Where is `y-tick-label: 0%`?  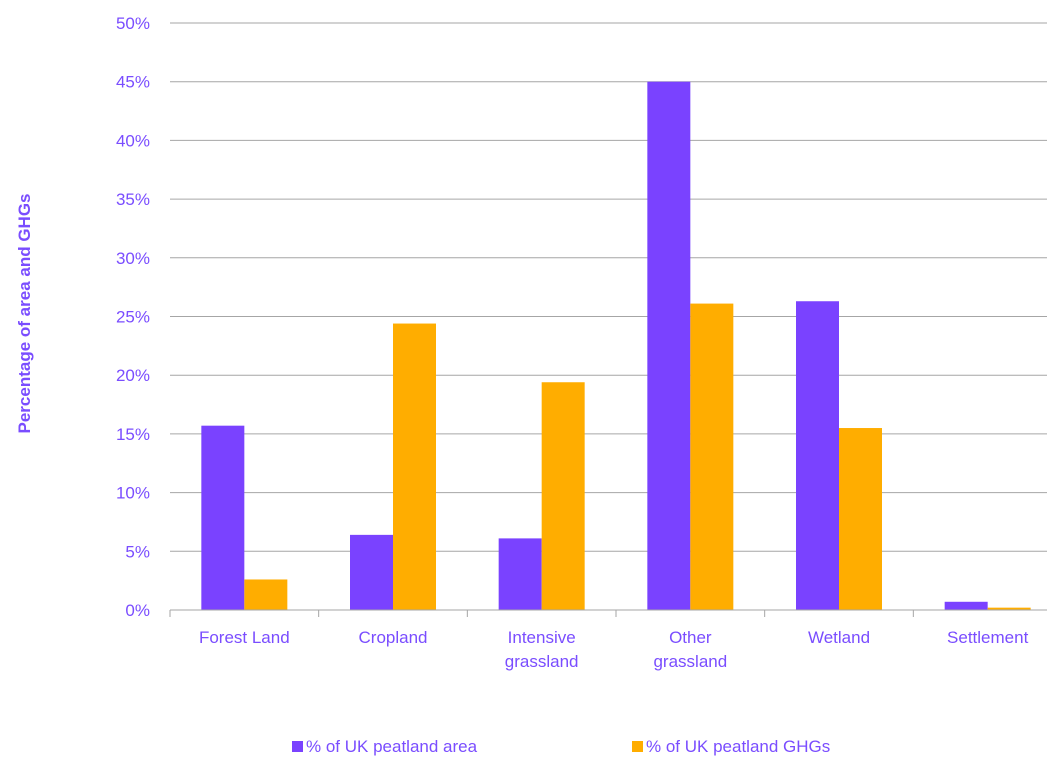 y-tick-label: 0% is located at coordinates (137, 610).